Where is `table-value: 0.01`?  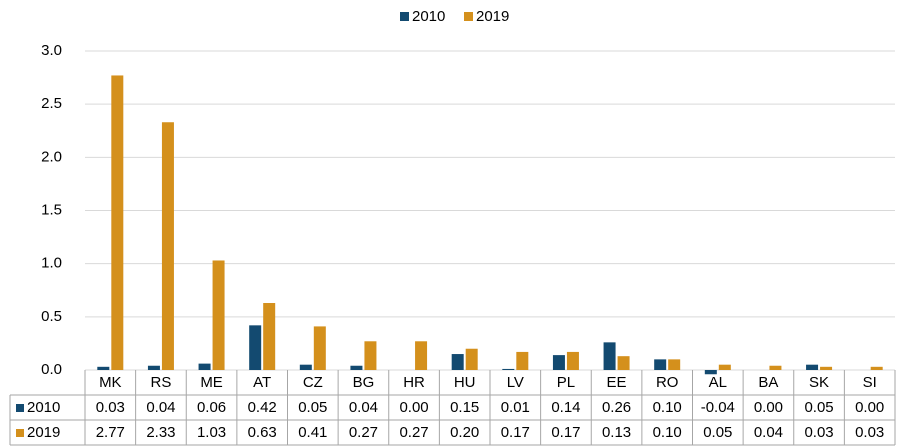
table-value: 0.01 is located at coordinates (515, 407).